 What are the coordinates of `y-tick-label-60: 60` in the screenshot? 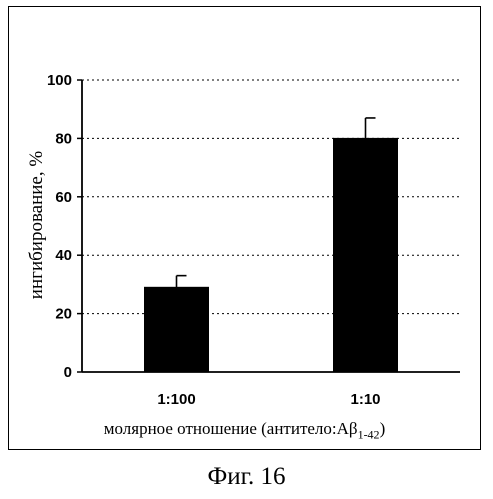 It's located at (63, 197).